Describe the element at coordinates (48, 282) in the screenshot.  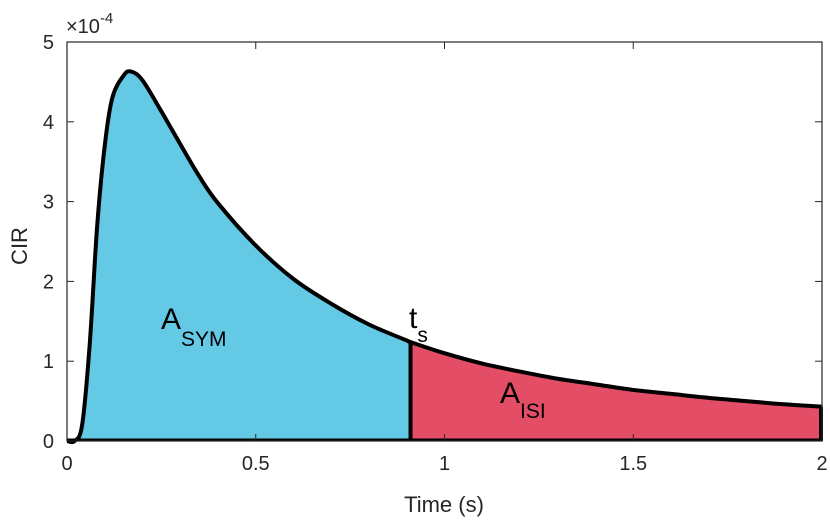
I see `y-tick-label: 2` at that location.